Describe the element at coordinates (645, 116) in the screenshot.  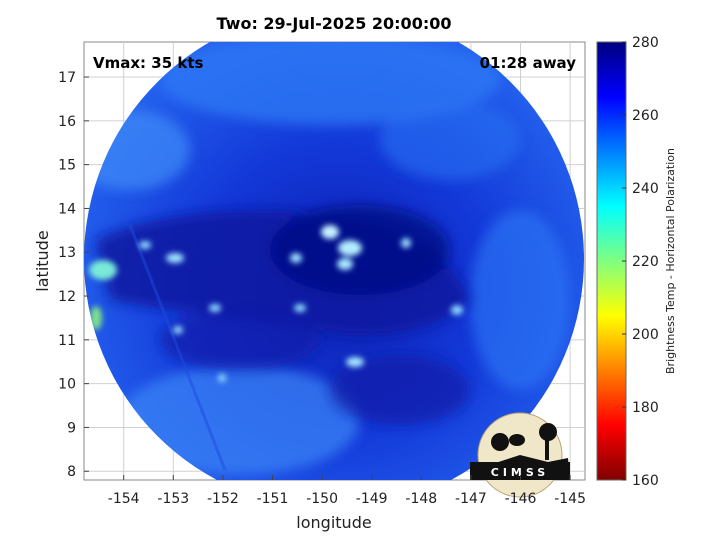
I see `colorbar-tick-label: 260` at that location.